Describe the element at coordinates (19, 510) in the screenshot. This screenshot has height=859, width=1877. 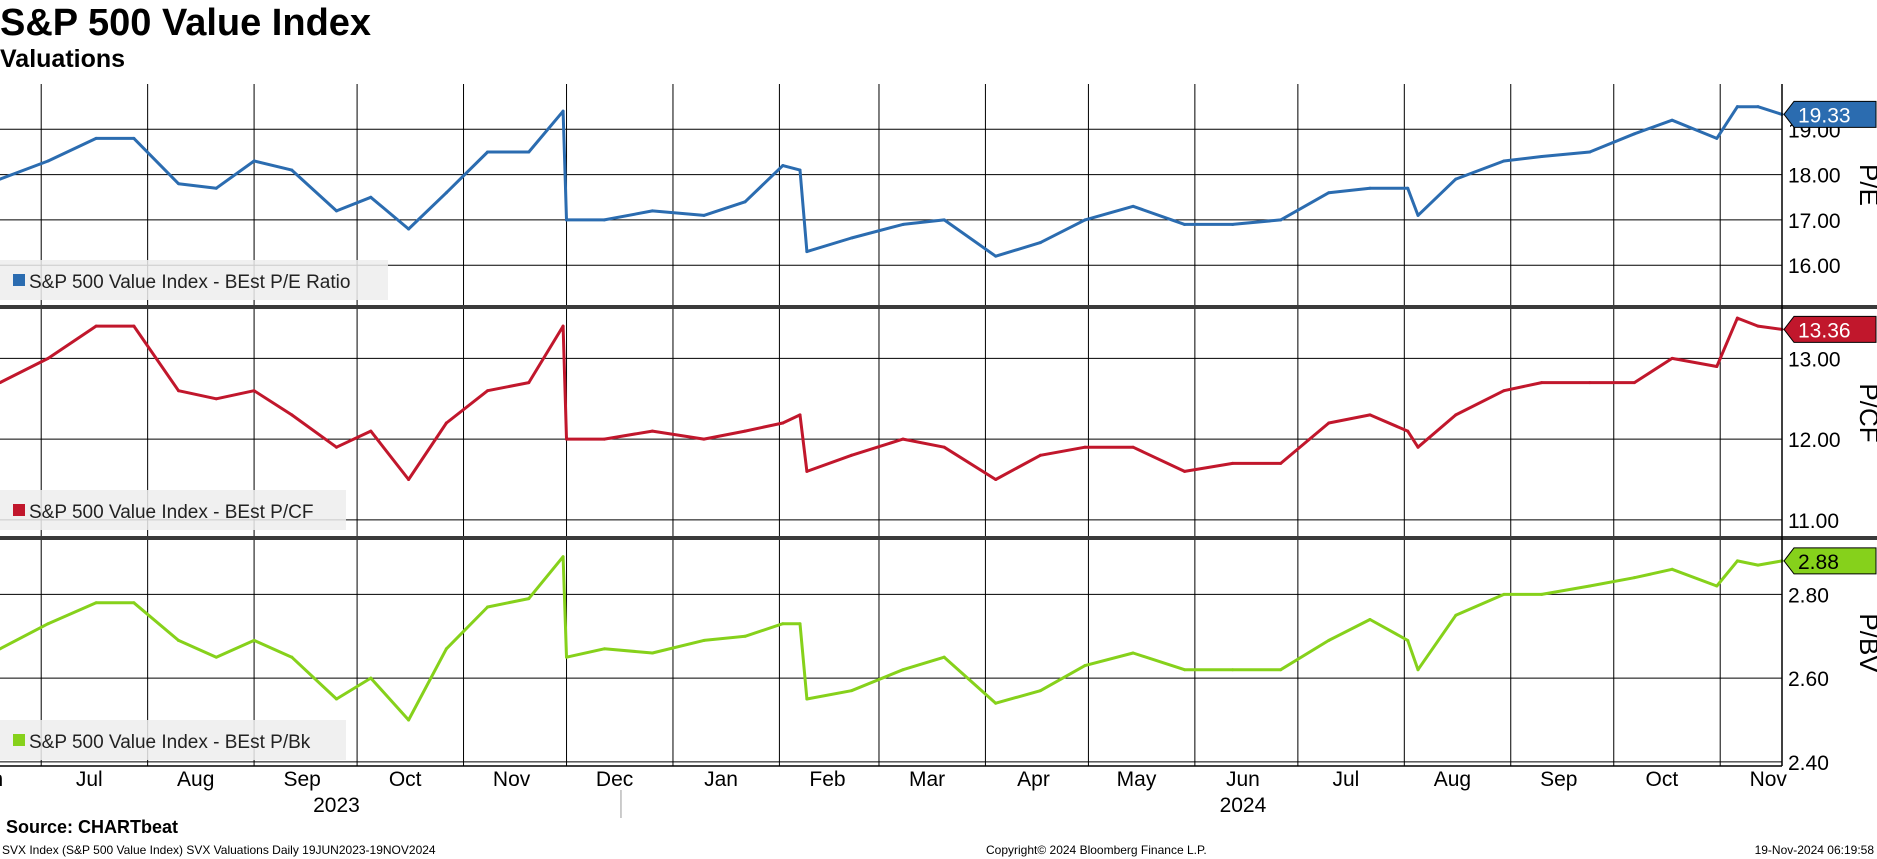
I see `legend-swatch-pcf` at that location.